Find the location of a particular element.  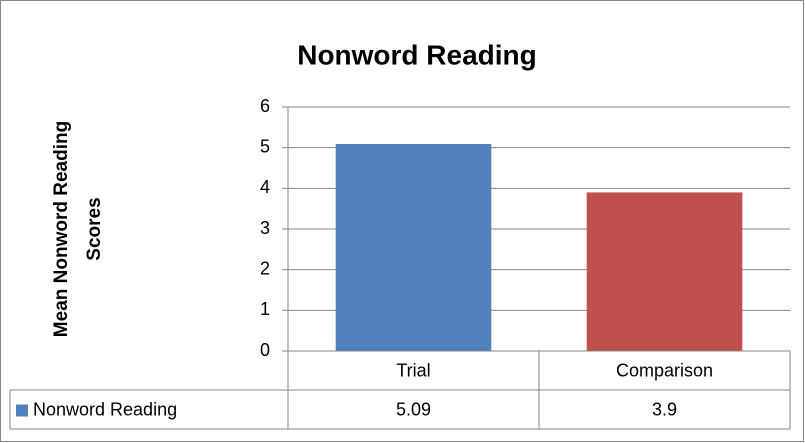

y-tick-label: 1 is located at coordinates (265, 309).